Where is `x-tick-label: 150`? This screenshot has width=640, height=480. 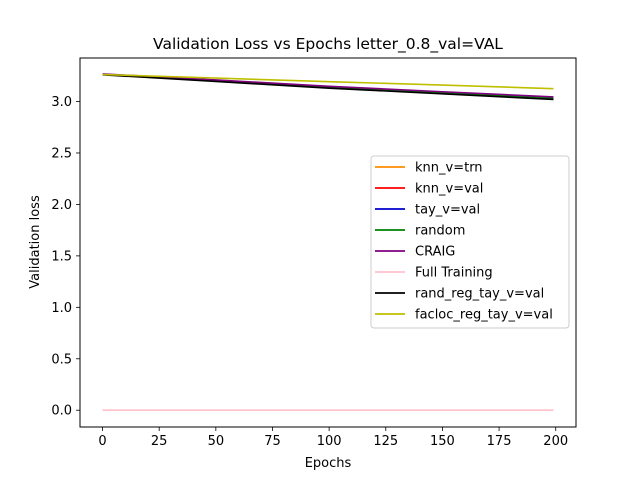
x-tick-label: 150 is located at coordinates (442, 441).